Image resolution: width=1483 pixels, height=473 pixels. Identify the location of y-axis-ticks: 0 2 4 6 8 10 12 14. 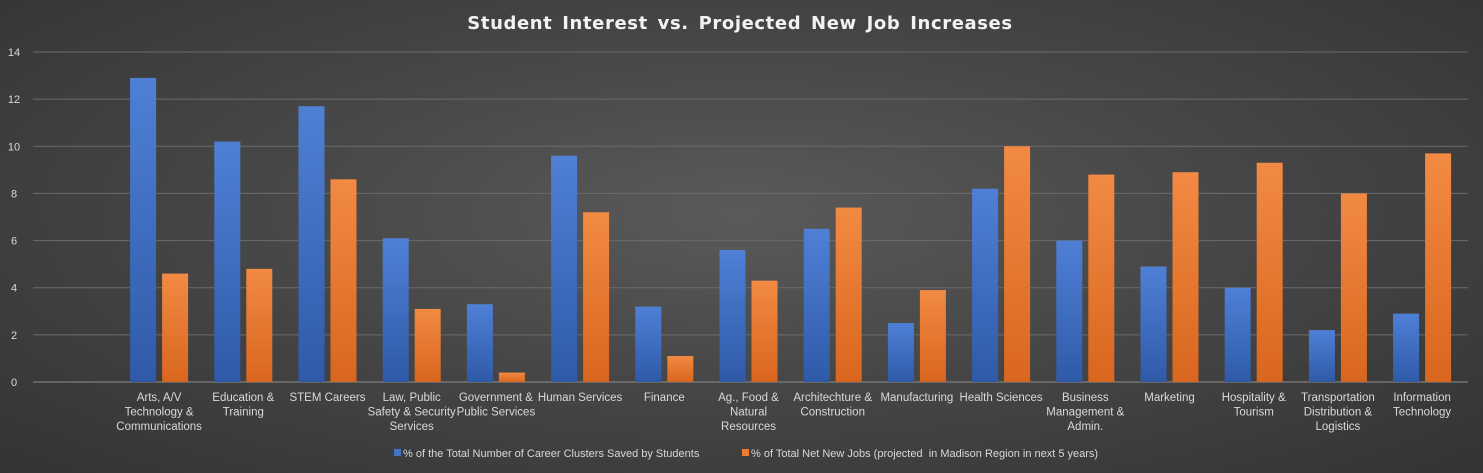
(14, 218).